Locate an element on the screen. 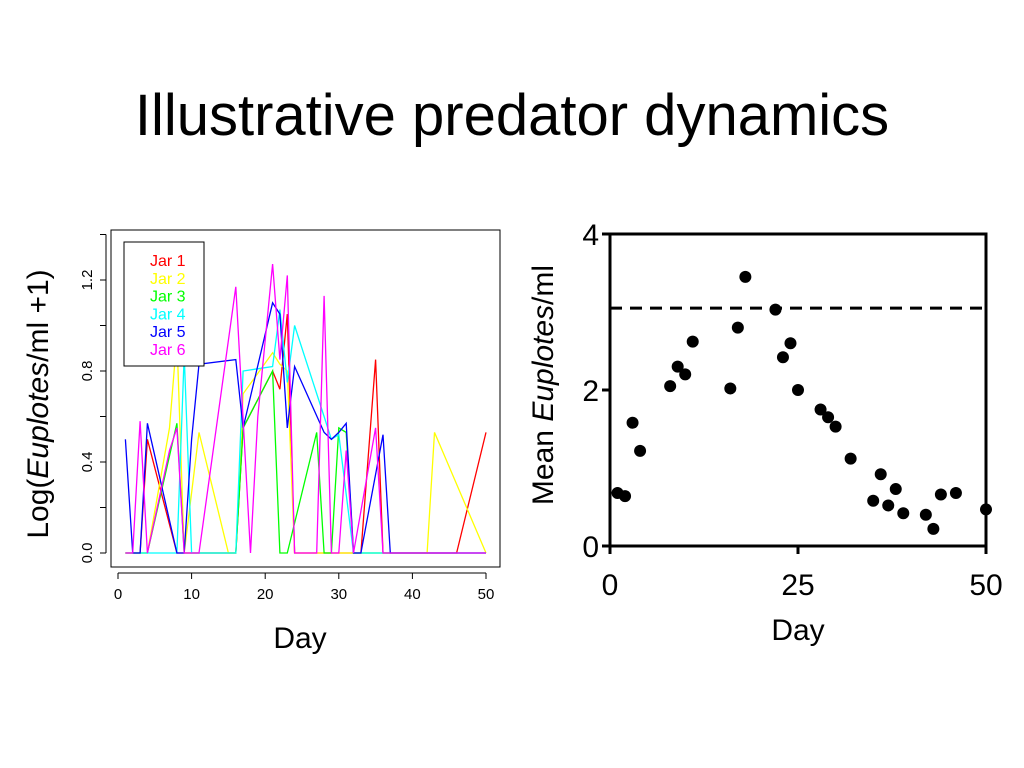 The width and height of the screenshot is (1024, 768). ylabel-prefix: Log( is located at coordinates (38, 509).